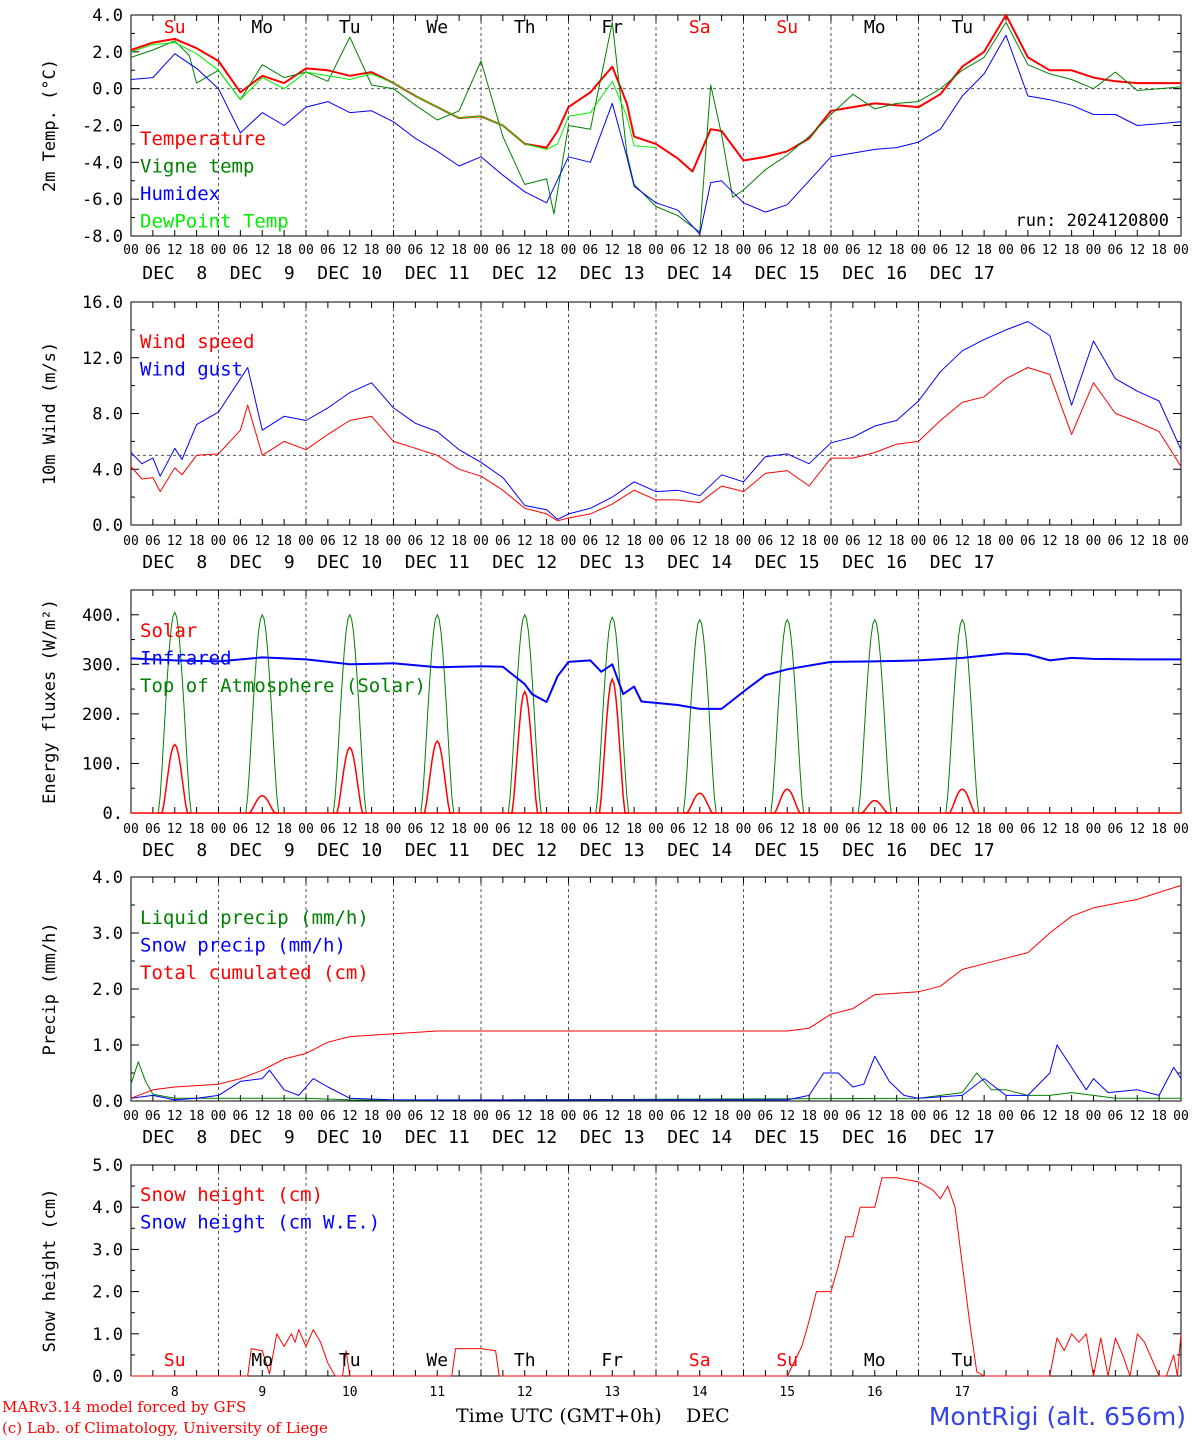 This screenshot has width=1194, height=1445. What do you see at coordinates (393, 96) in the screenshot?
I see `series-dewpoint-temp` at bounding box center [393, 96].